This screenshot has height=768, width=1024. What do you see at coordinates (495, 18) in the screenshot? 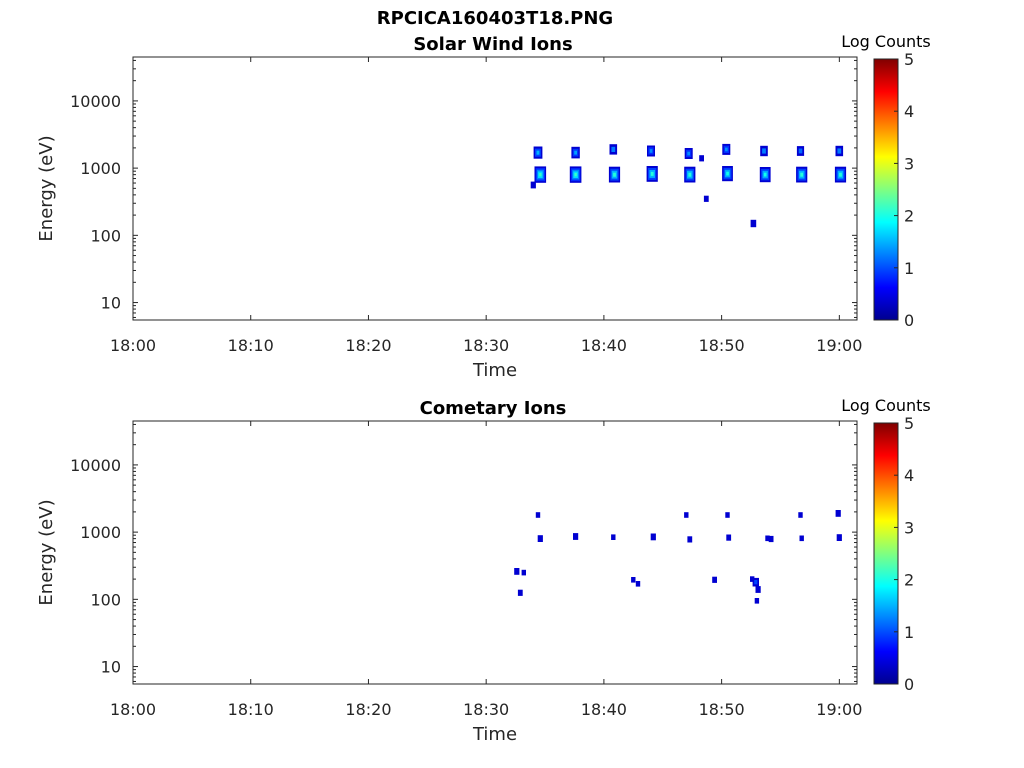
I see `figure-title: RPCICA160403T18.PNG` at bounding box center [495, 18].